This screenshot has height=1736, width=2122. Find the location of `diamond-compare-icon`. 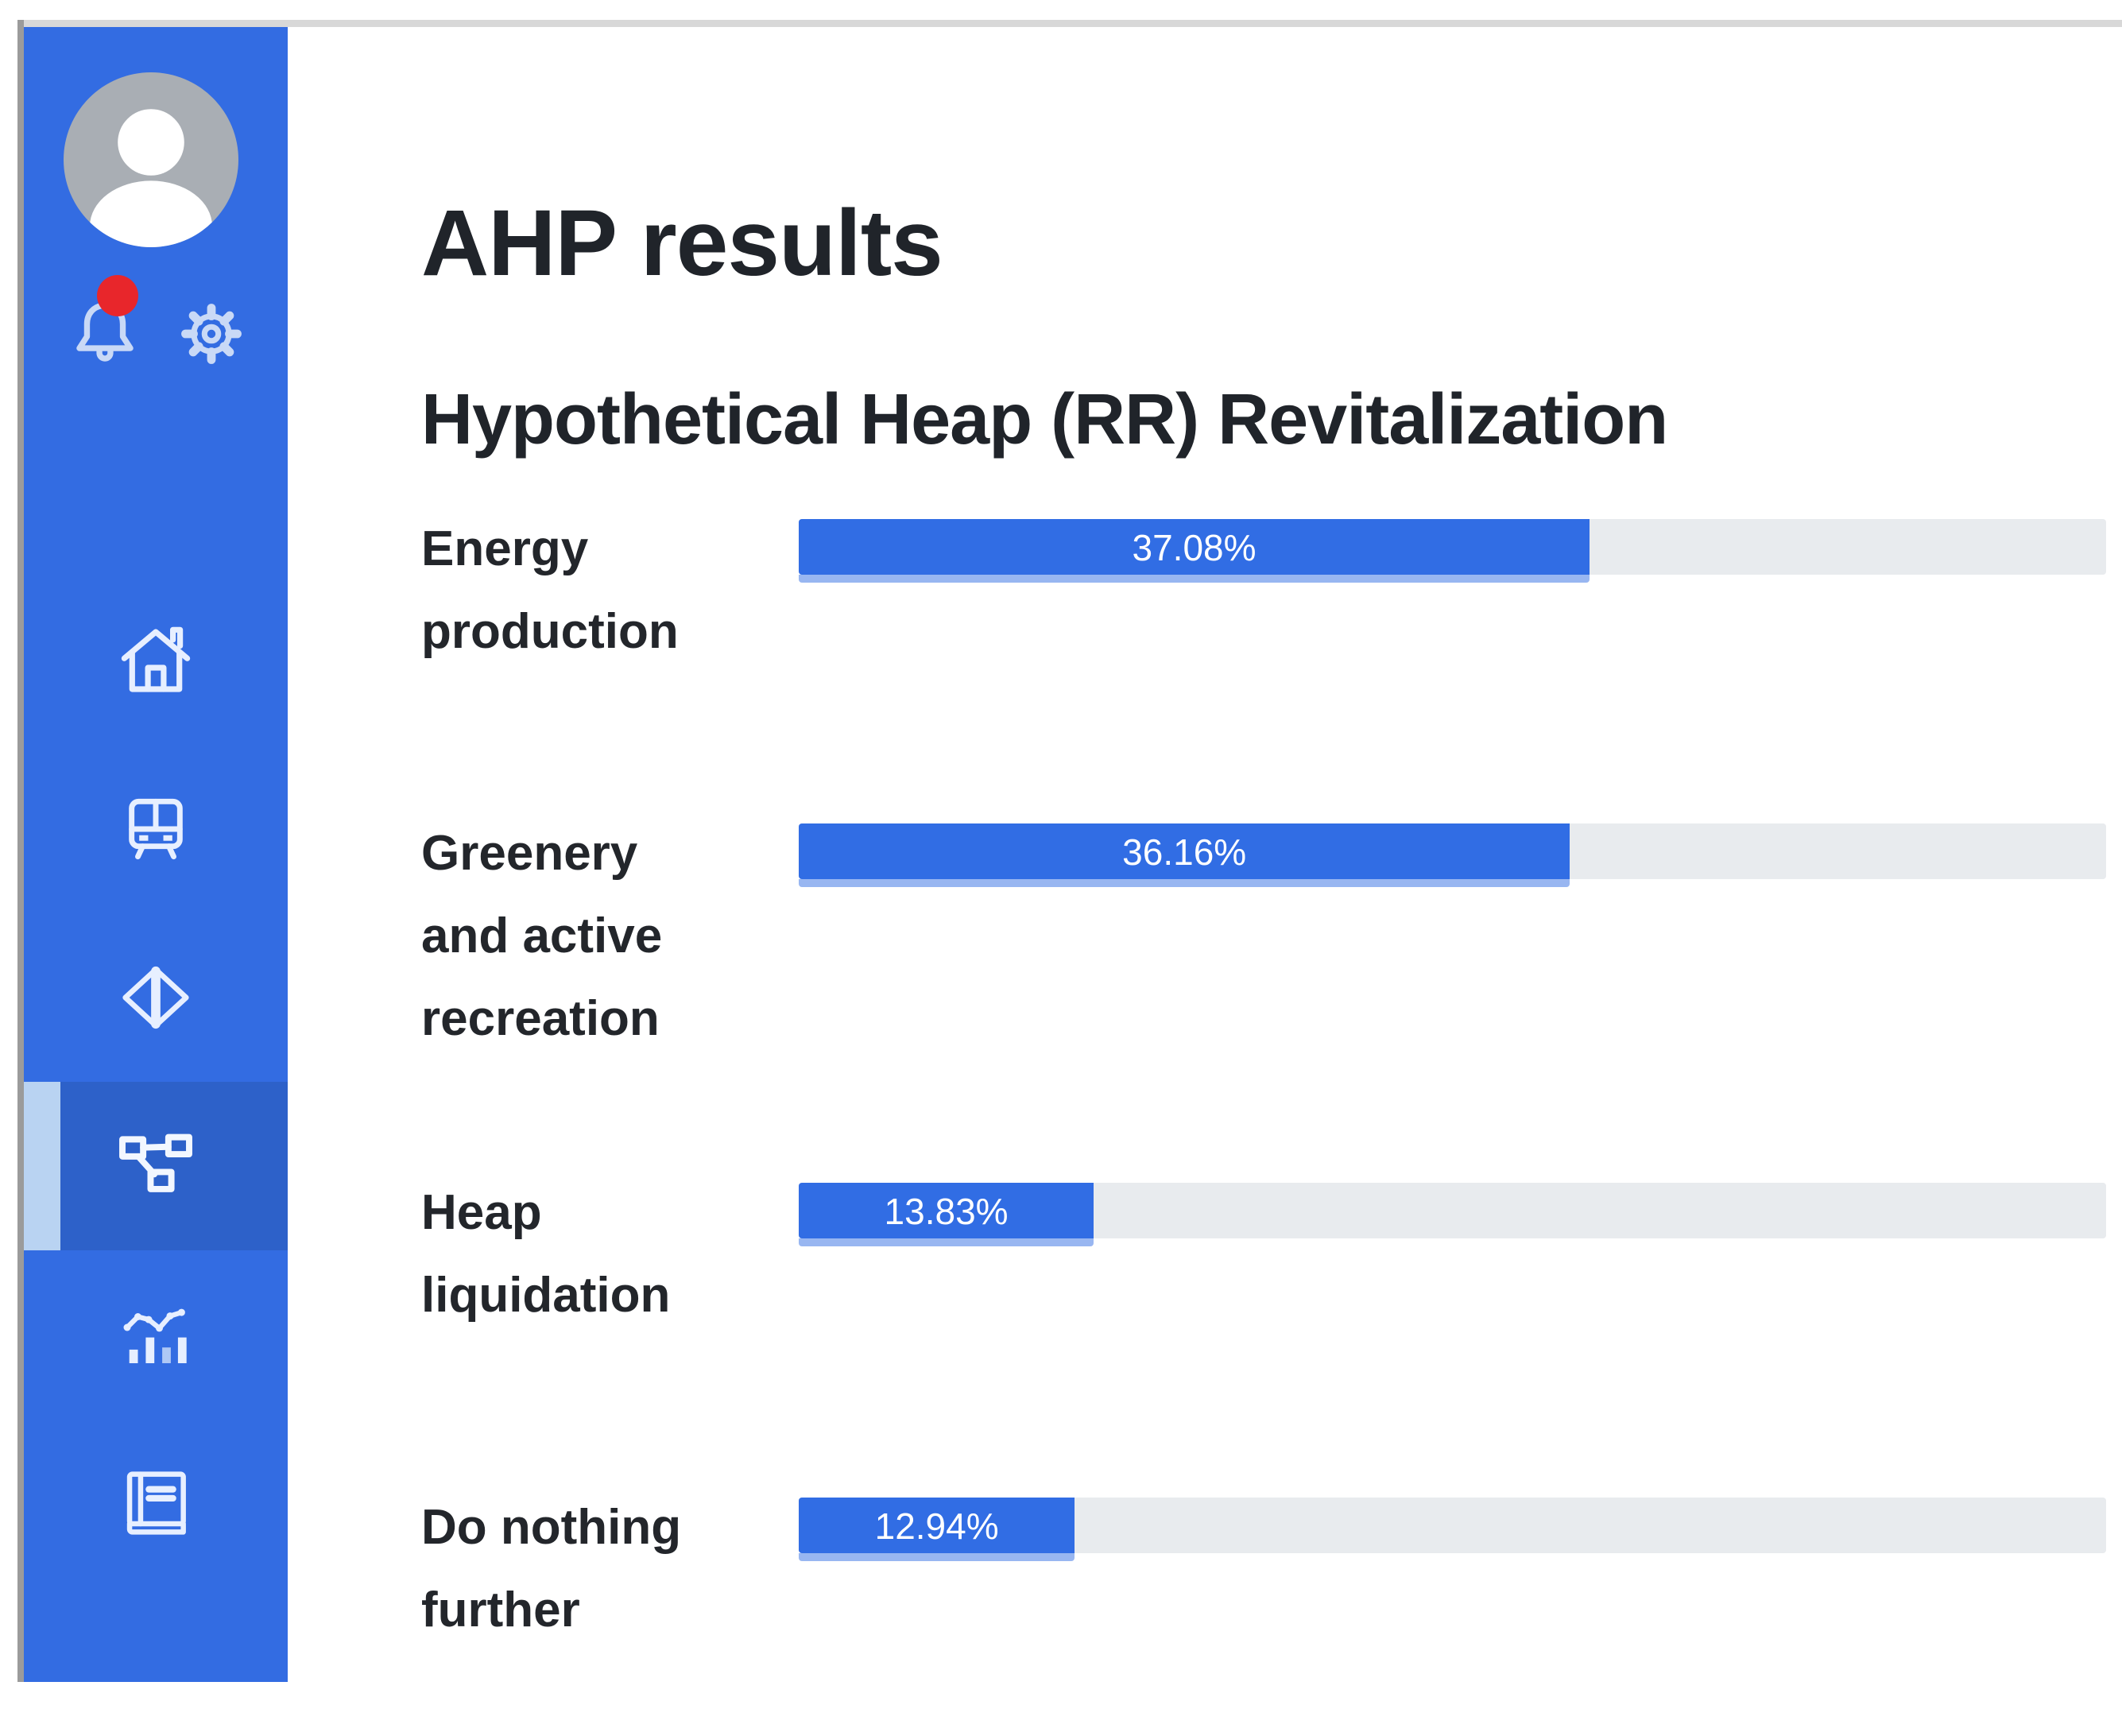

diamond-compare-icon is located at coordinates (155, 997).